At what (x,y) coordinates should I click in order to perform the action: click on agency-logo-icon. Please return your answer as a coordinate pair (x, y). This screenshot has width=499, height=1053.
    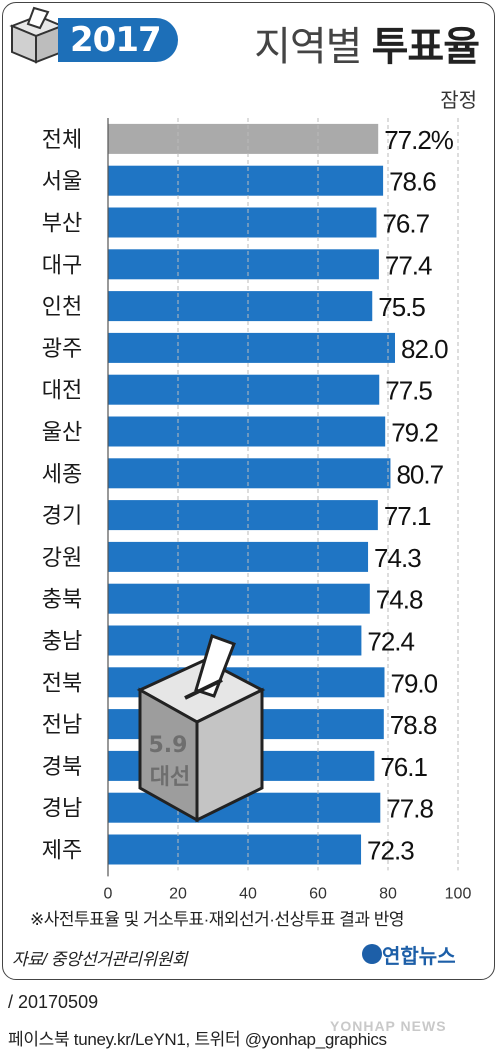
    Looking at the image, I should click on (372, 954).